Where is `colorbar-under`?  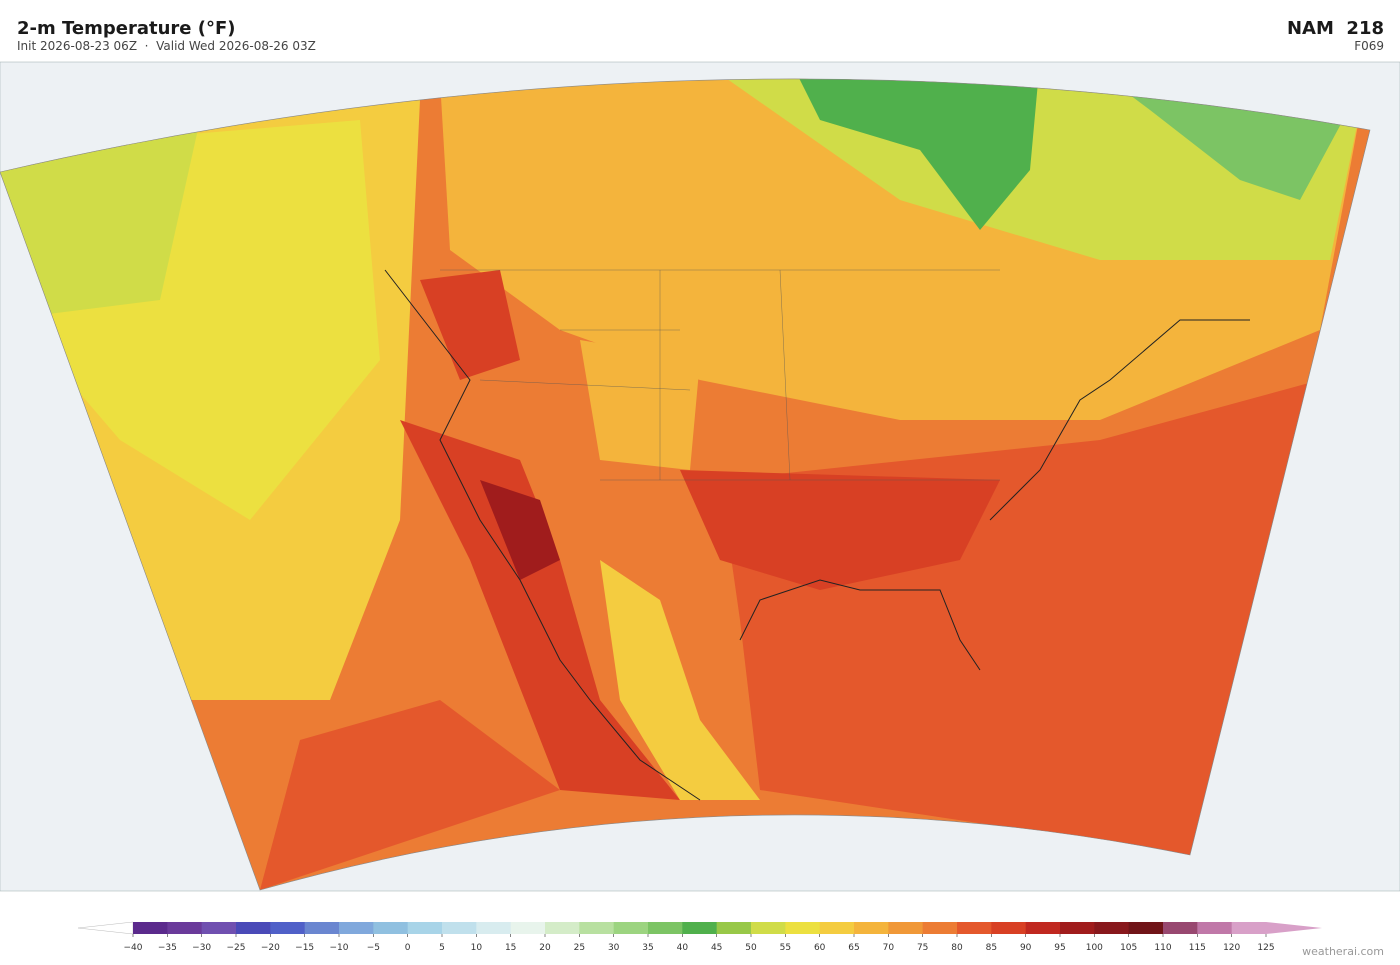 colorbar-under is located at coordinates (105, 928).